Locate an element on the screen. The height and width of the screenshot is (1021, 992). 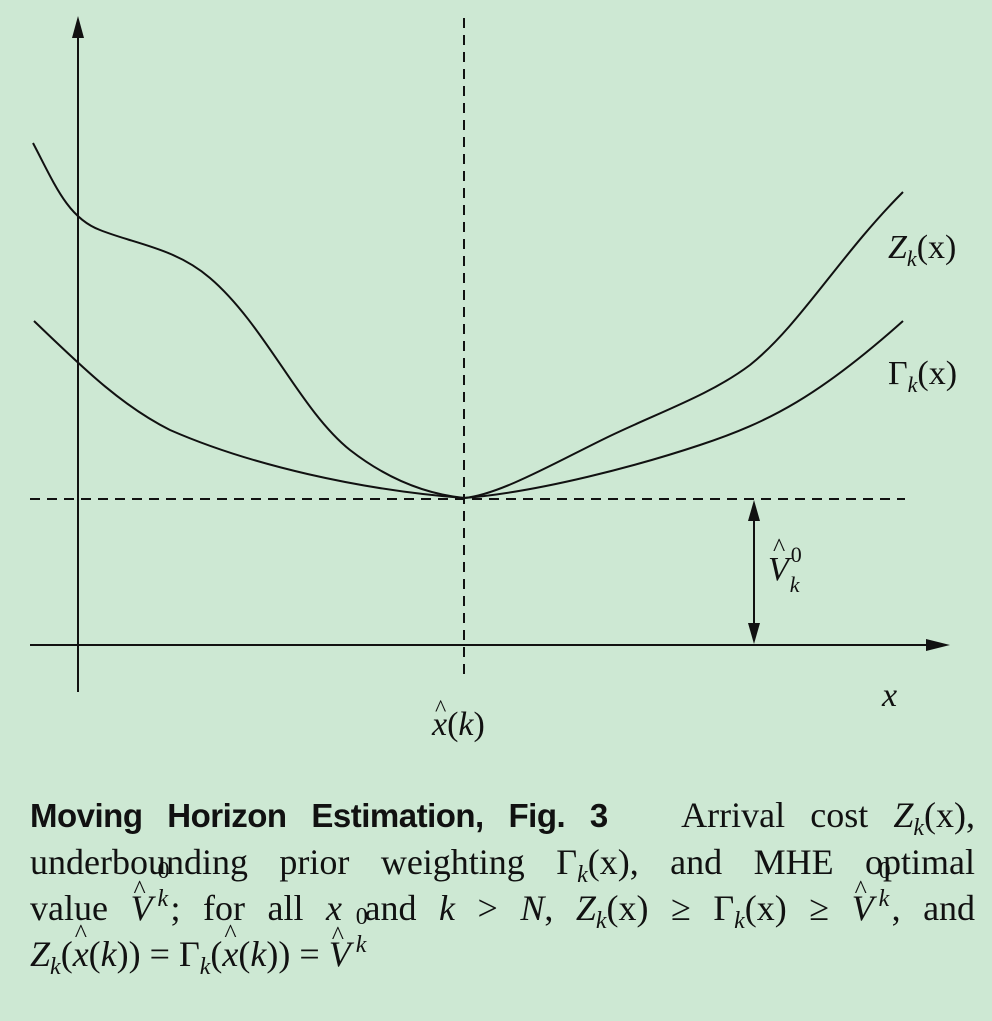
gamma-curve-label: Γk(x) is located at coordinates (922, 376).